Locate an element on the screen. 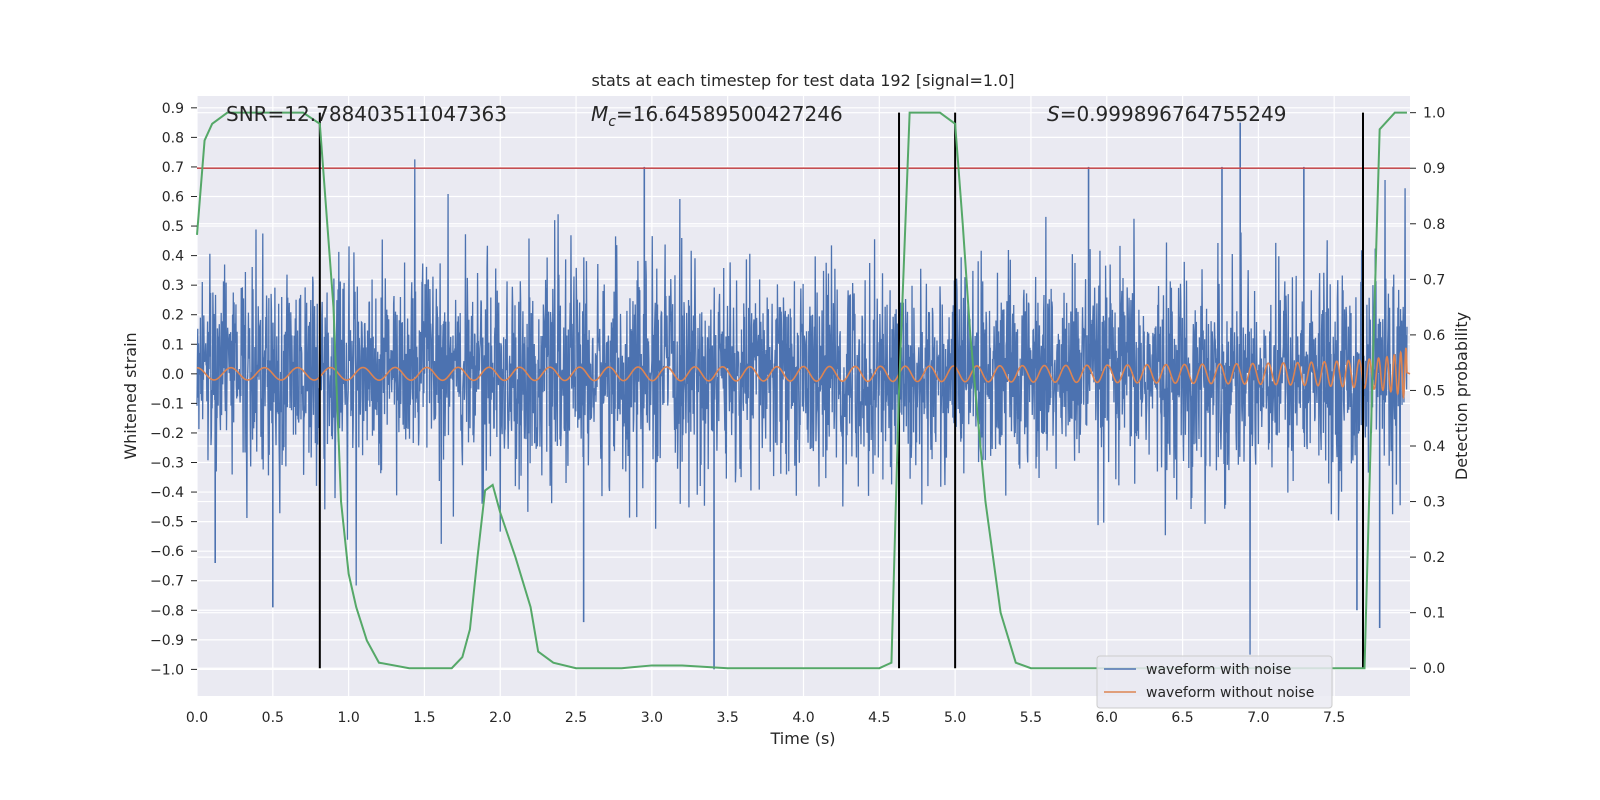 This screenshot has width=1600, height=800. x-tick-label: 1.0 is located at coordinates (348, 718).